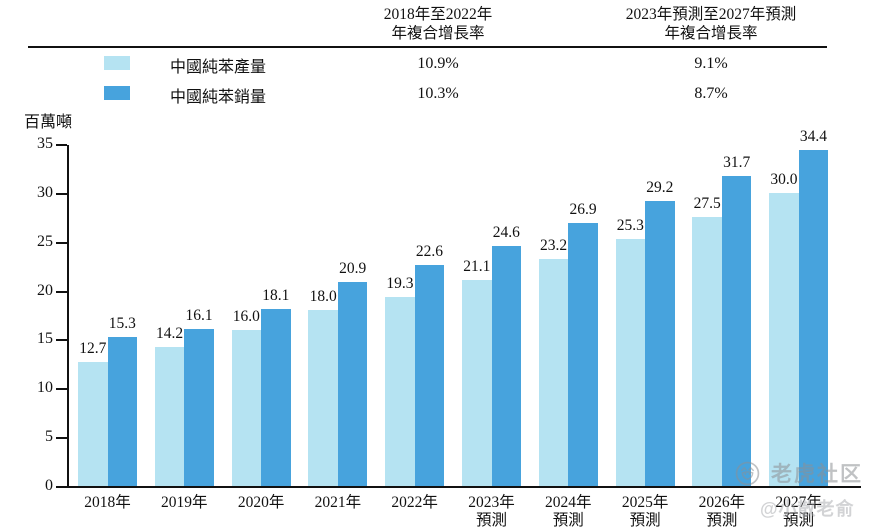 Image resolution: width=875 pixels, height=529 pixels. I want to click on legend-label-production: 中國純苯產量, so click(218, 67).